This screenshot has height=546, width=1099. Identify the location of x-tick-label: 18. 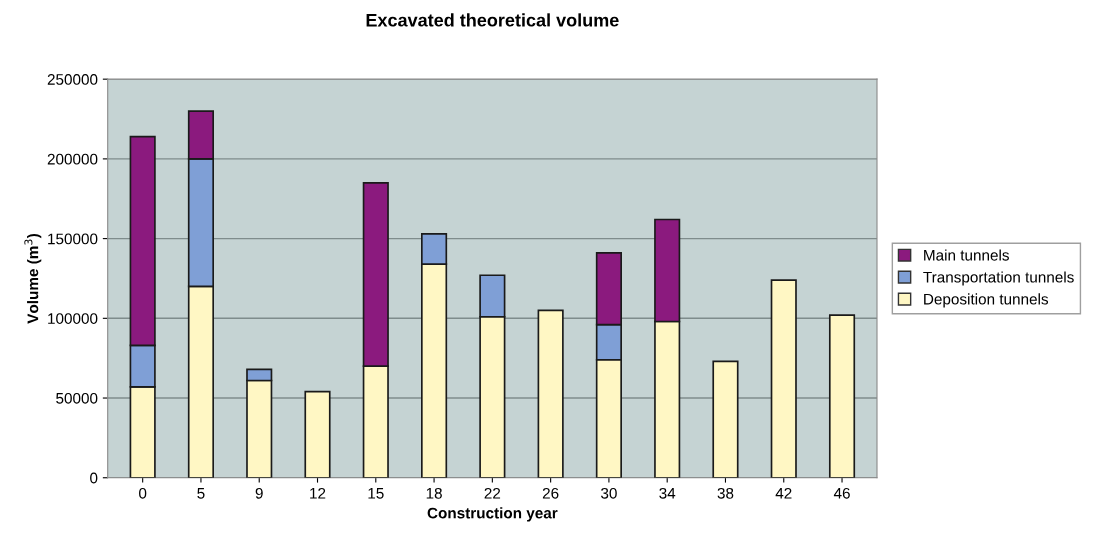
(434, 493).